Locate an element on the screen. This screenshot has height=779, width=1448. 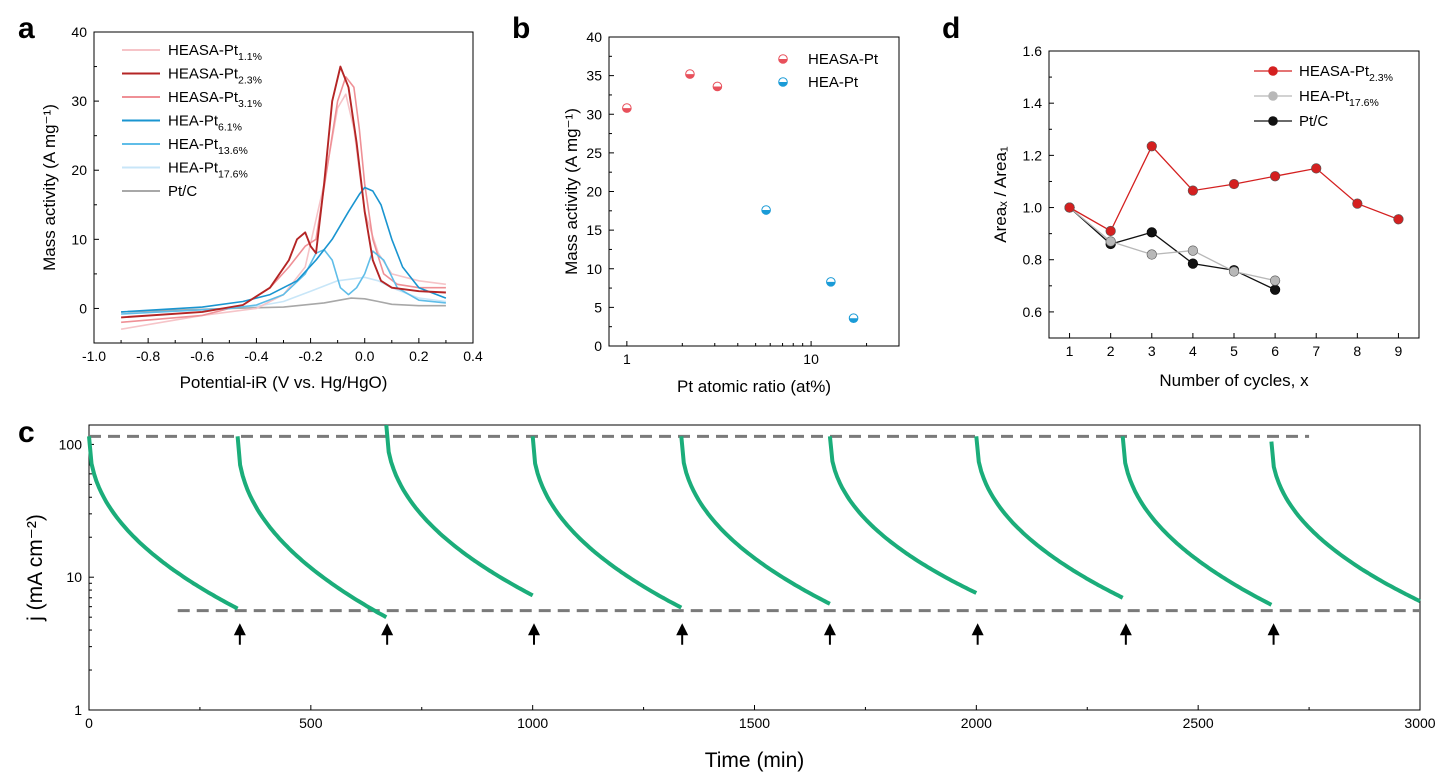
panel-d-legend-label: HEASA-Pt2.3% is located at coordinates (1346, 73).